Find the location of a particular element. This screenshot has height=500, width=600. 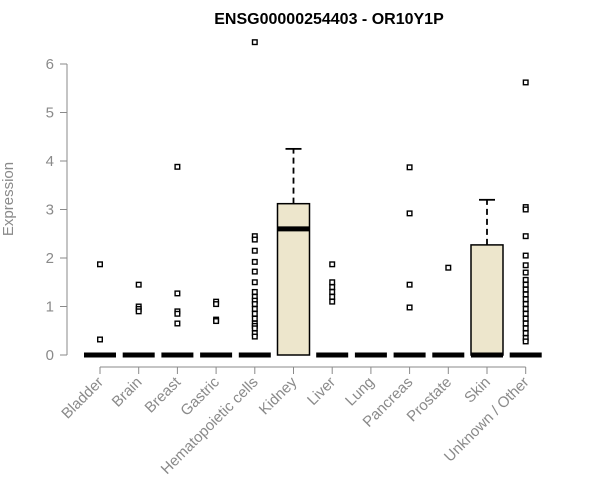

chart-title: ENSG00000254403 - OR10Y1P is located at coordinates (329, 19).